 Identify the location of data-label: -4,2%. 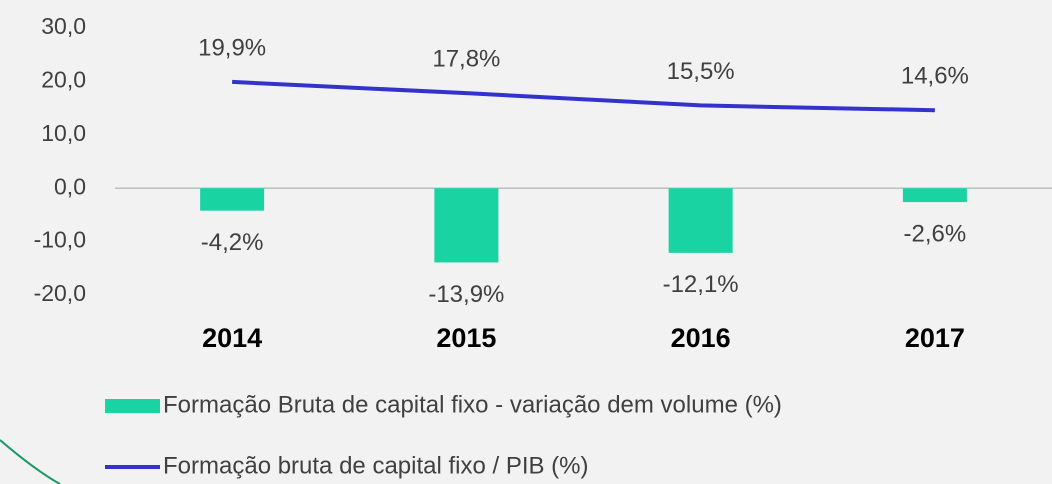
(232, 242).